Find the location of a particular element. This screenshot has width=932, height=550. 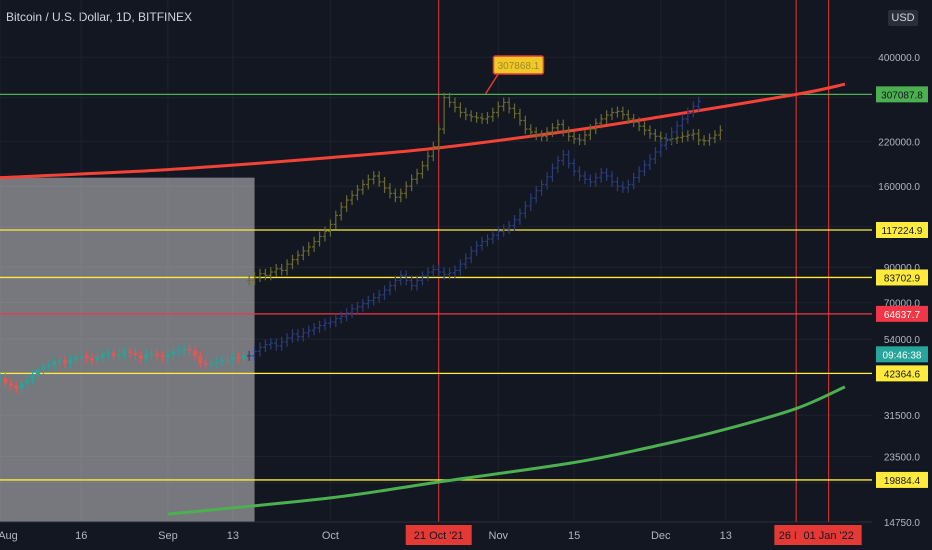

level-label: 307087.8 is located at coordinates (902, 95).